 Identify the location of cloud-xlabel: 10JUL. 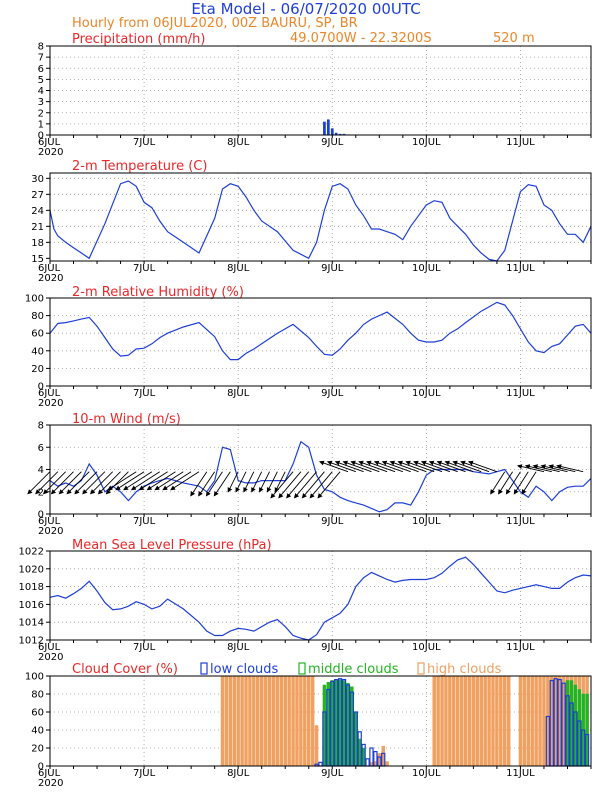
(426, 773).